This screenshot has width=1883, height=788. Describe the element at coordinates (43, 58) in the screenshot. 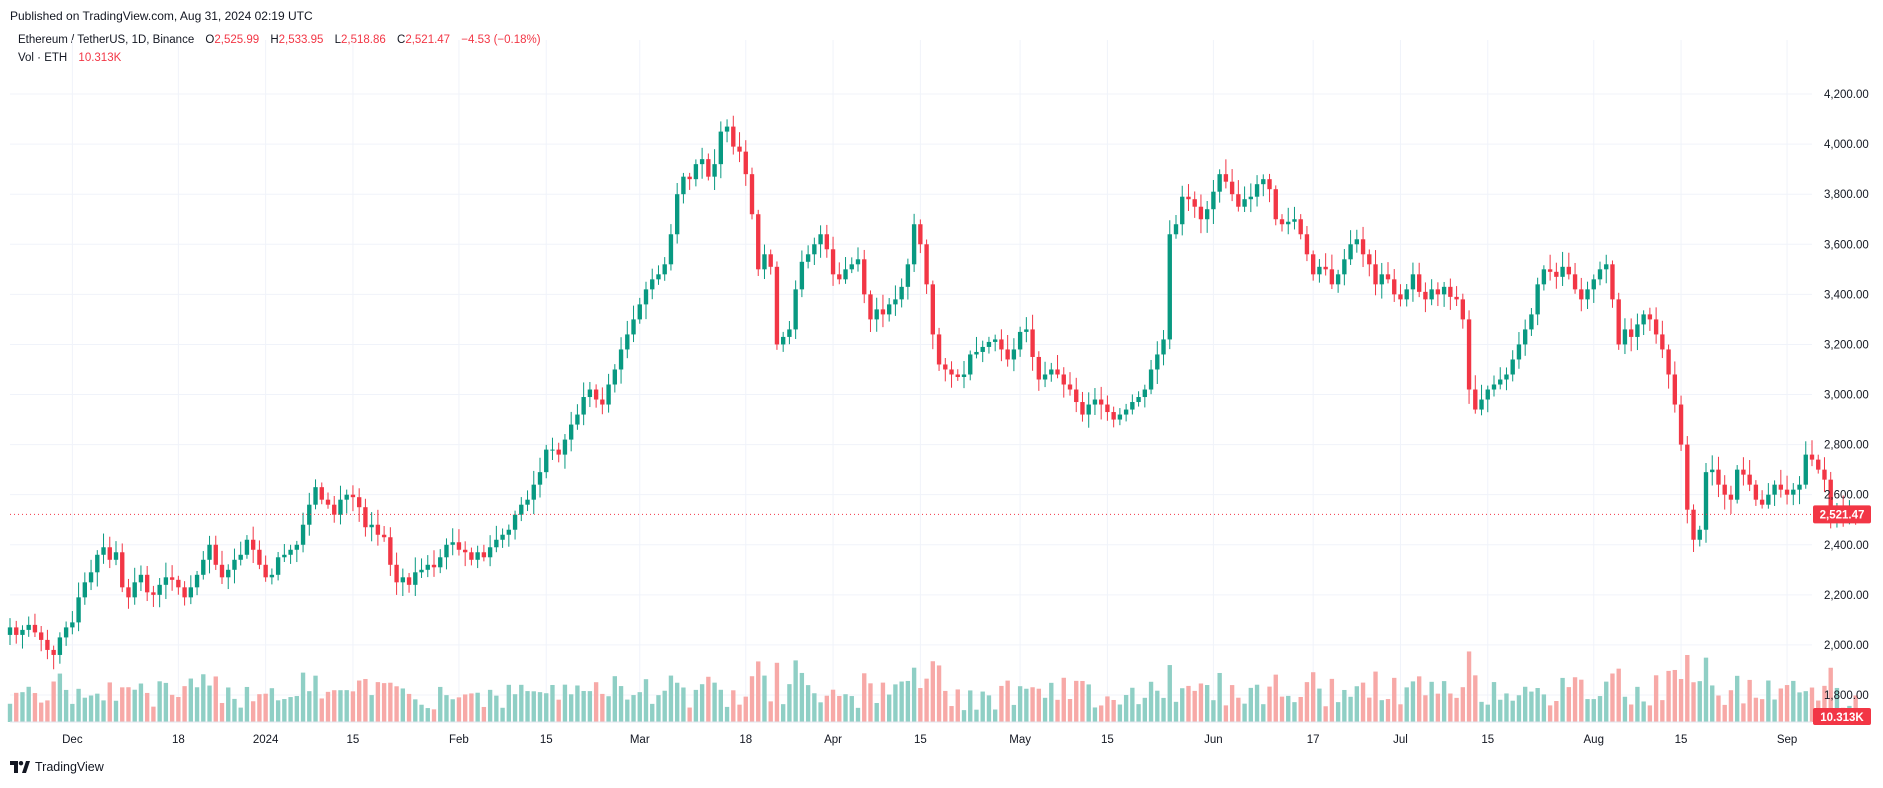

I see `volume-label: Vol · ETH` at that location.